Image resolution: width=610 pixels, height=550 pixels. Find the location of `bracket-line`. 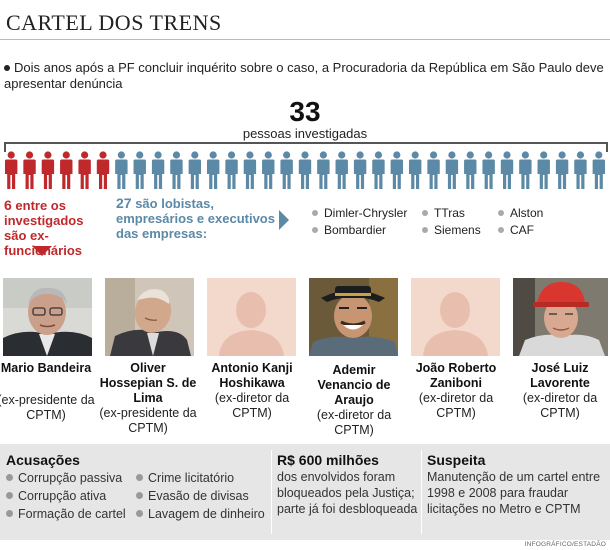

bracket-line is located at coordinates (306, 147).